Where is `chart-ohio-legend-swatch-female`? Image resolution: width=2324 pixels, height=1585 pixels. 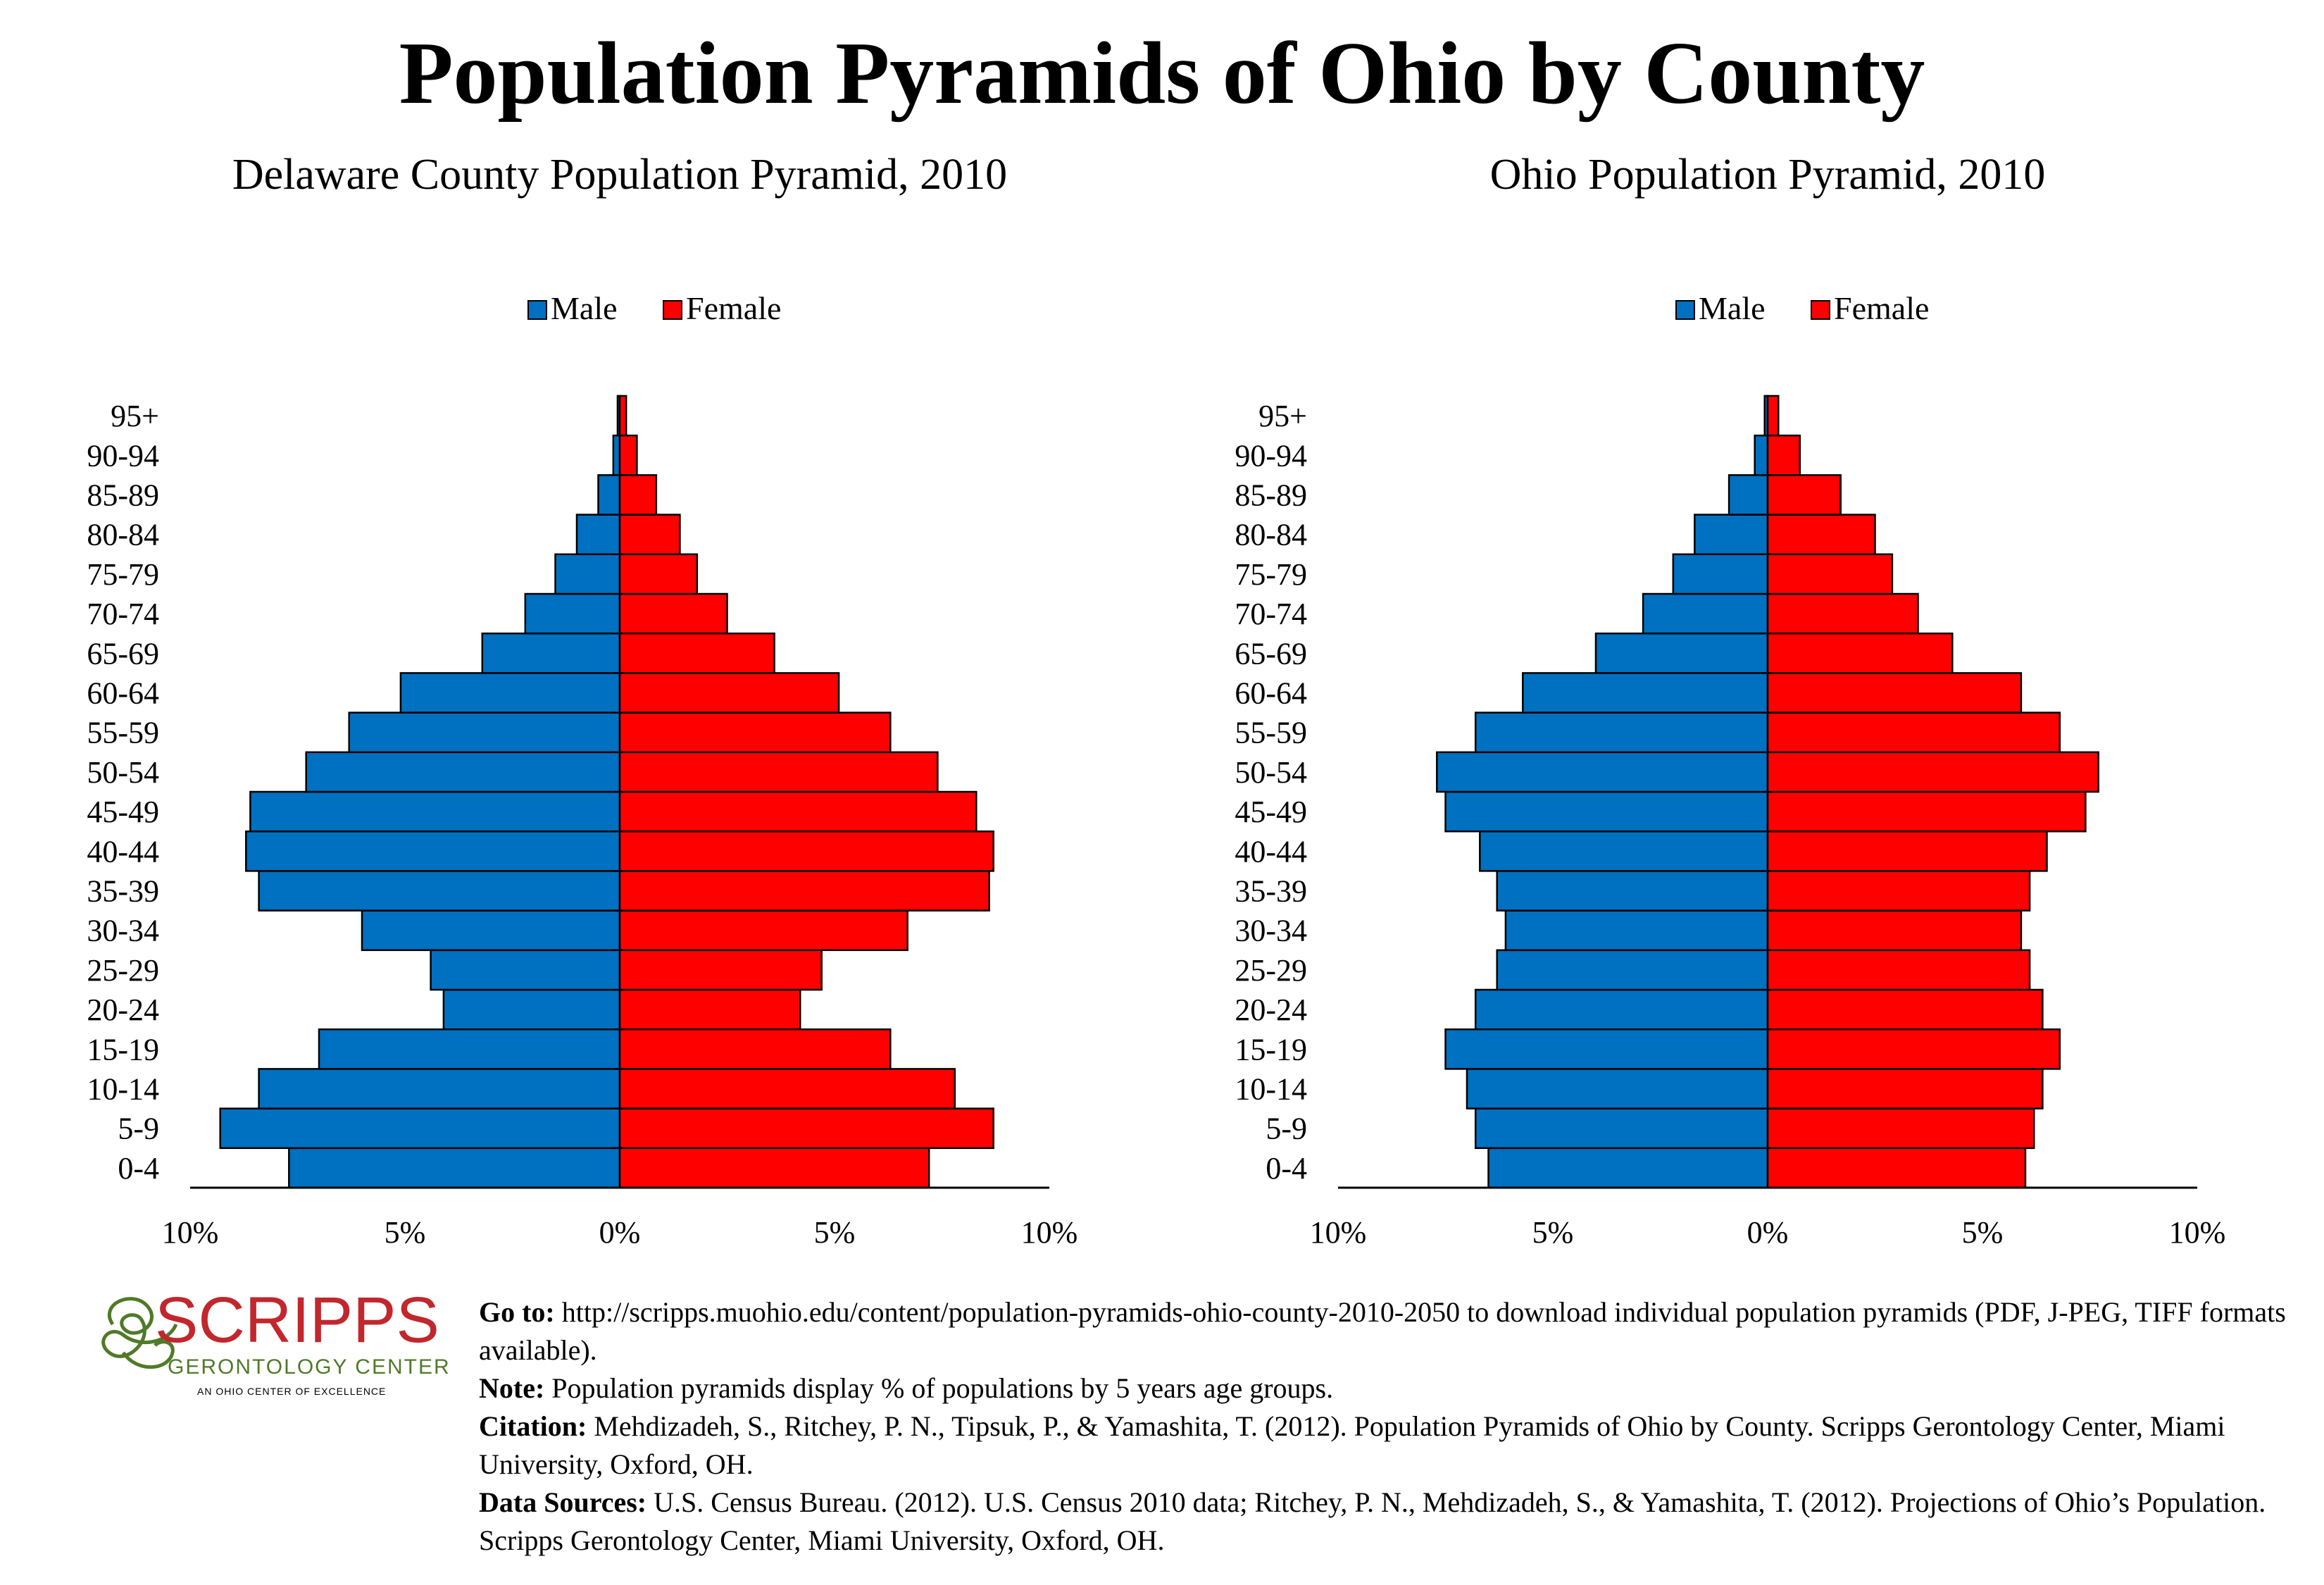 chart-ohio-legend-swatch-female is located at coordinates (1821, 310).